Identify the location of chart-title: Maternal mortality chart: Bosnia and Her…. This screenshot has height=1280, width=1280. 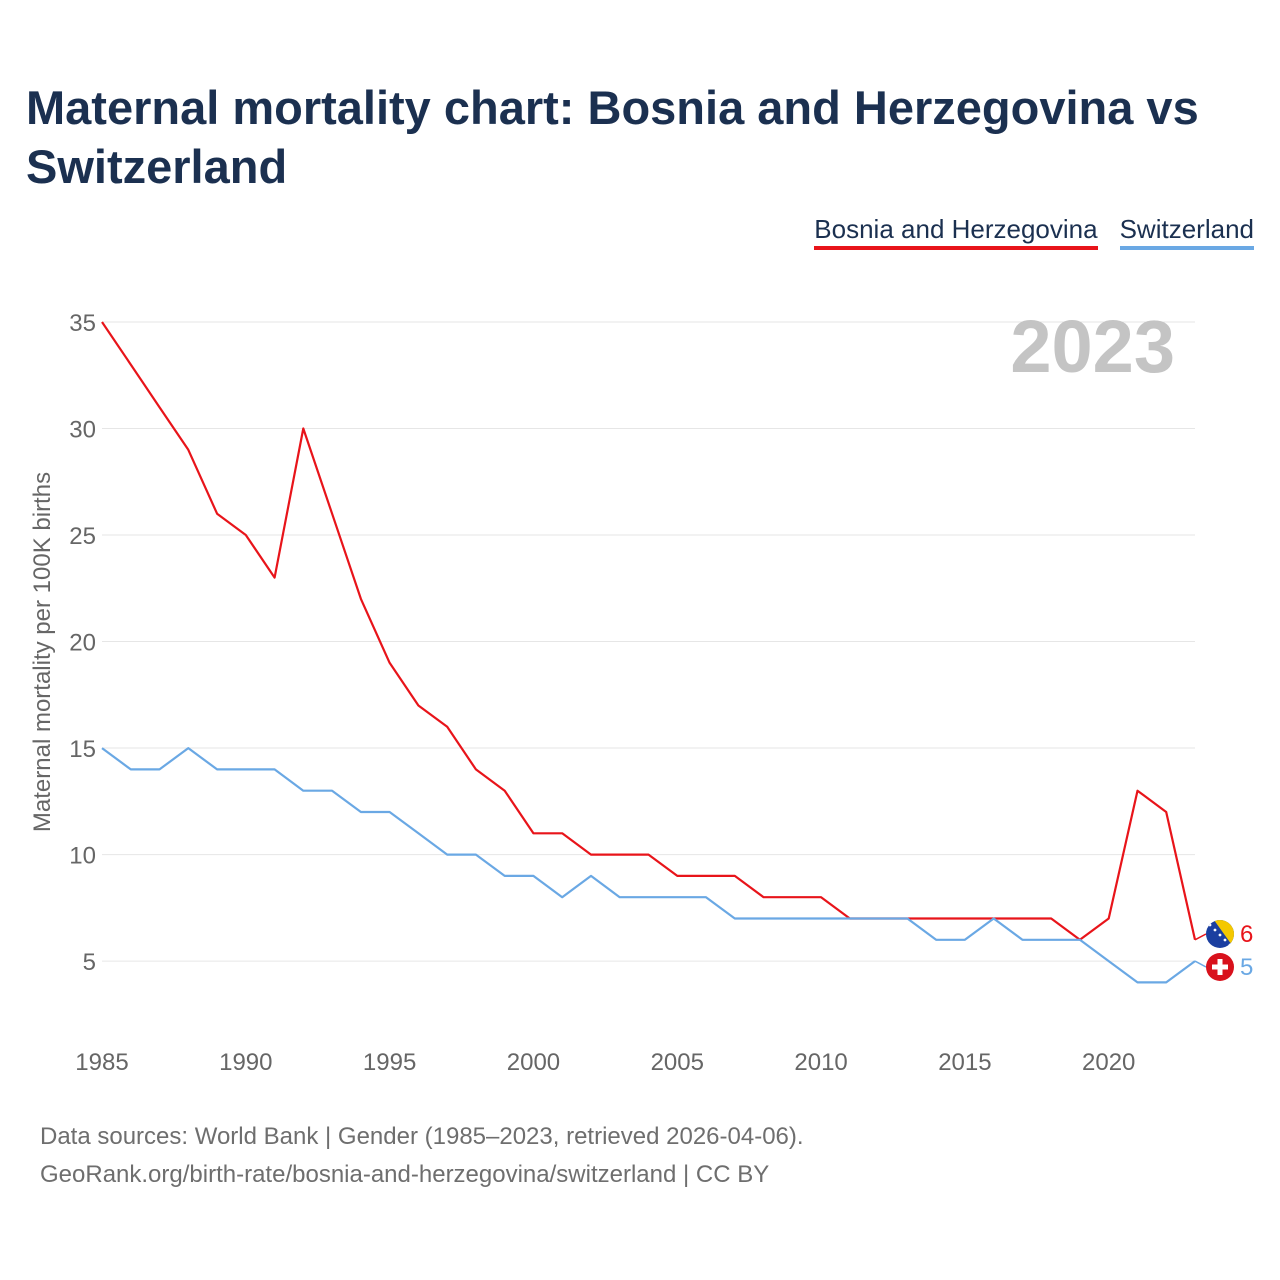
(612, 137).